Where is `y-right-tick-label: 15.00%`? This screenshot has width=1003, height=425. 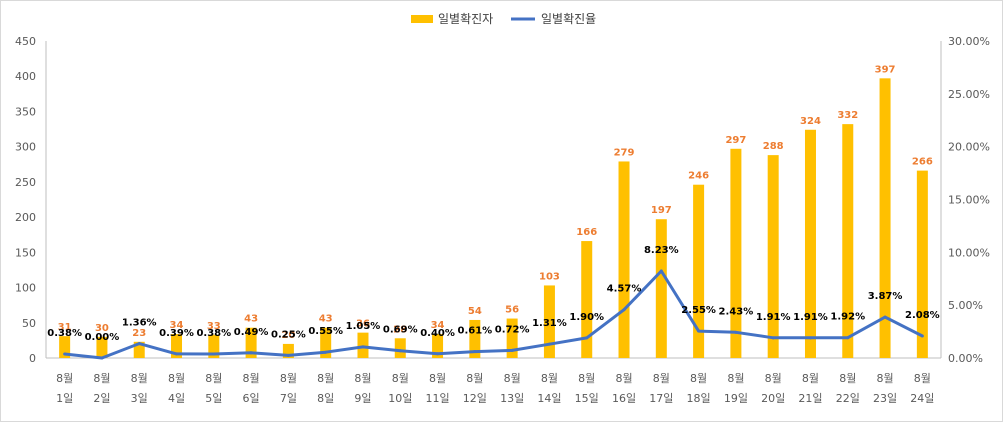 y-right-tick-label: 15.00% is located at coordinates (969, 200).